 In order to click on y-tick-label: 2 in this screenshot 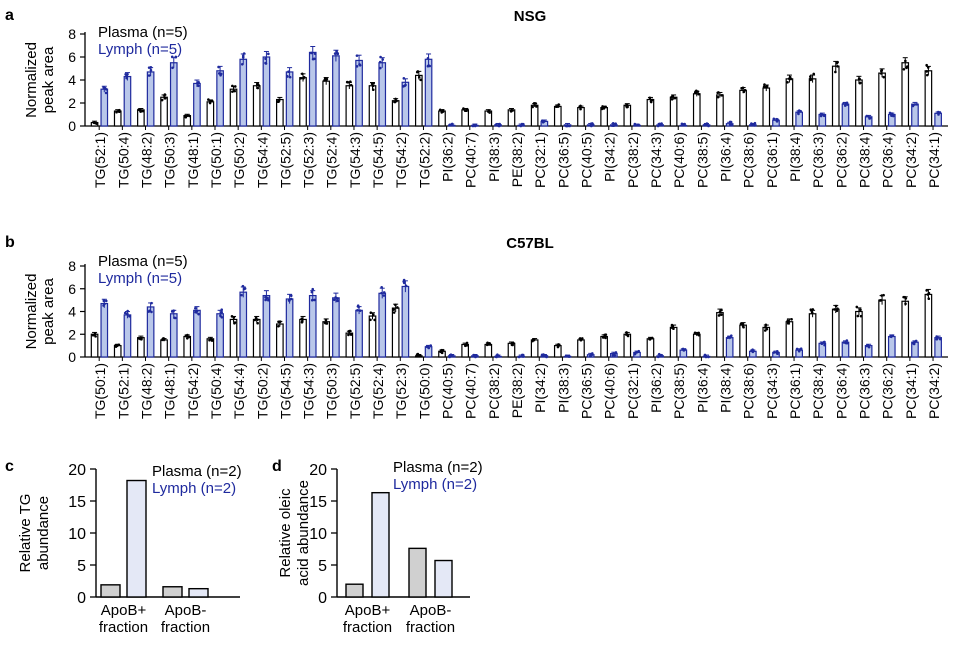, I will do `click(72, 103)`.